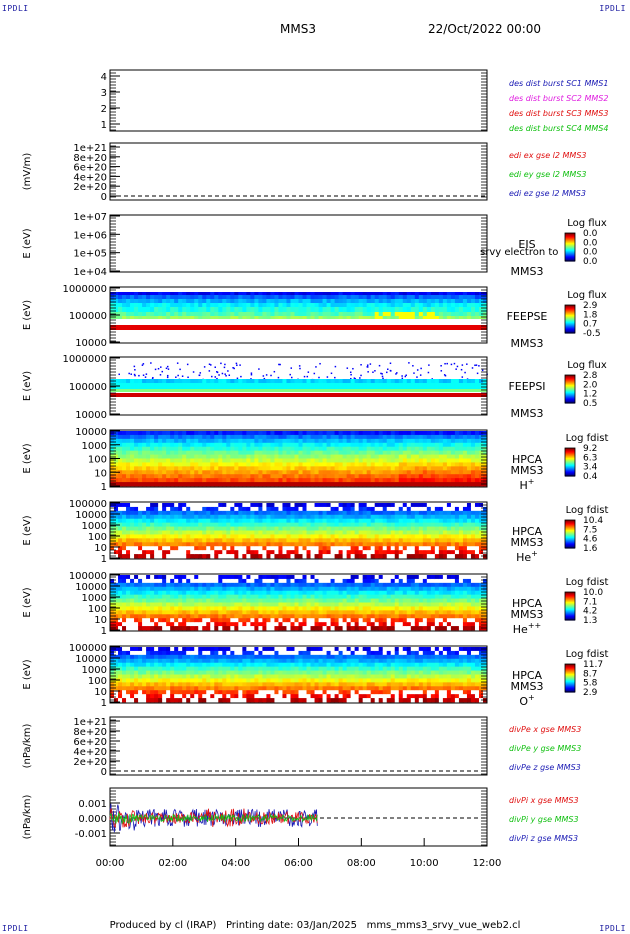 The image size is (630, 934). What do you see at coordinates (91, 415) in the screenshot?
I see `y-tick-label: 10000` at bounding box center [91, 415].